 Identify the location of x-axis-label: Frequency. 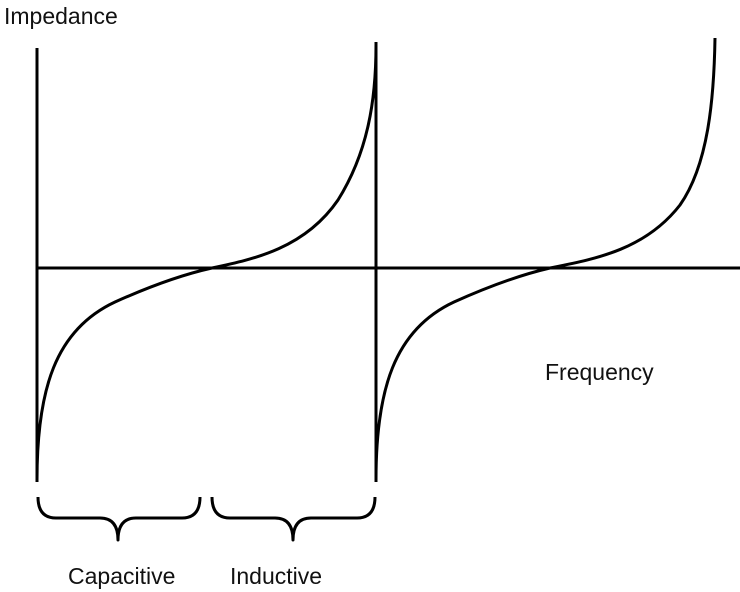
(599, 372).